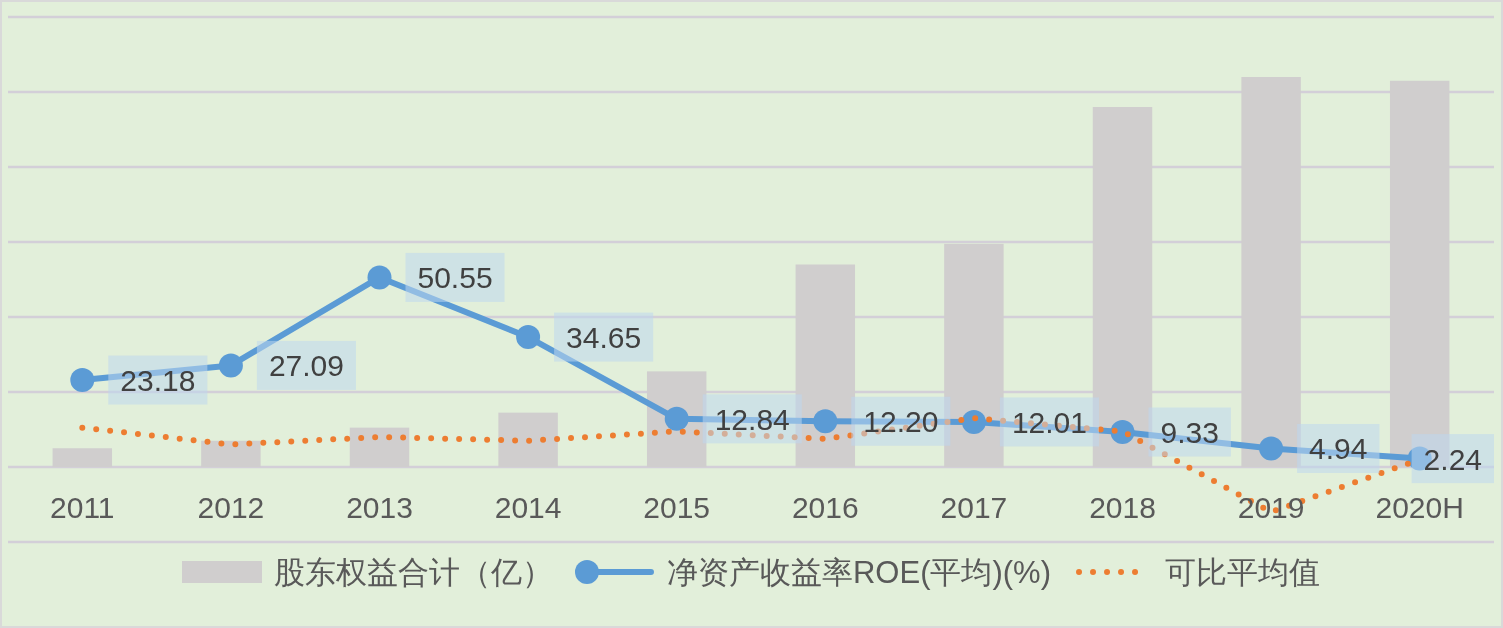 This screenshot has width=1503, height=628. What do you see at coordinates (1271, 507) in the screenshot?
I see `x-tick-label: 2019` at bounding box center [1271, 507].